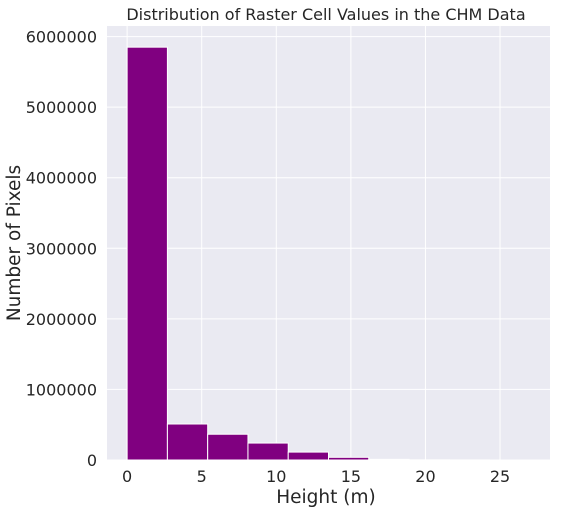 Image resolution: width=562 pixels, height=513 pixels. Describe the element at coordinates (500, 476) in the screenshot. I see `x-tick-label: 25` at that location.